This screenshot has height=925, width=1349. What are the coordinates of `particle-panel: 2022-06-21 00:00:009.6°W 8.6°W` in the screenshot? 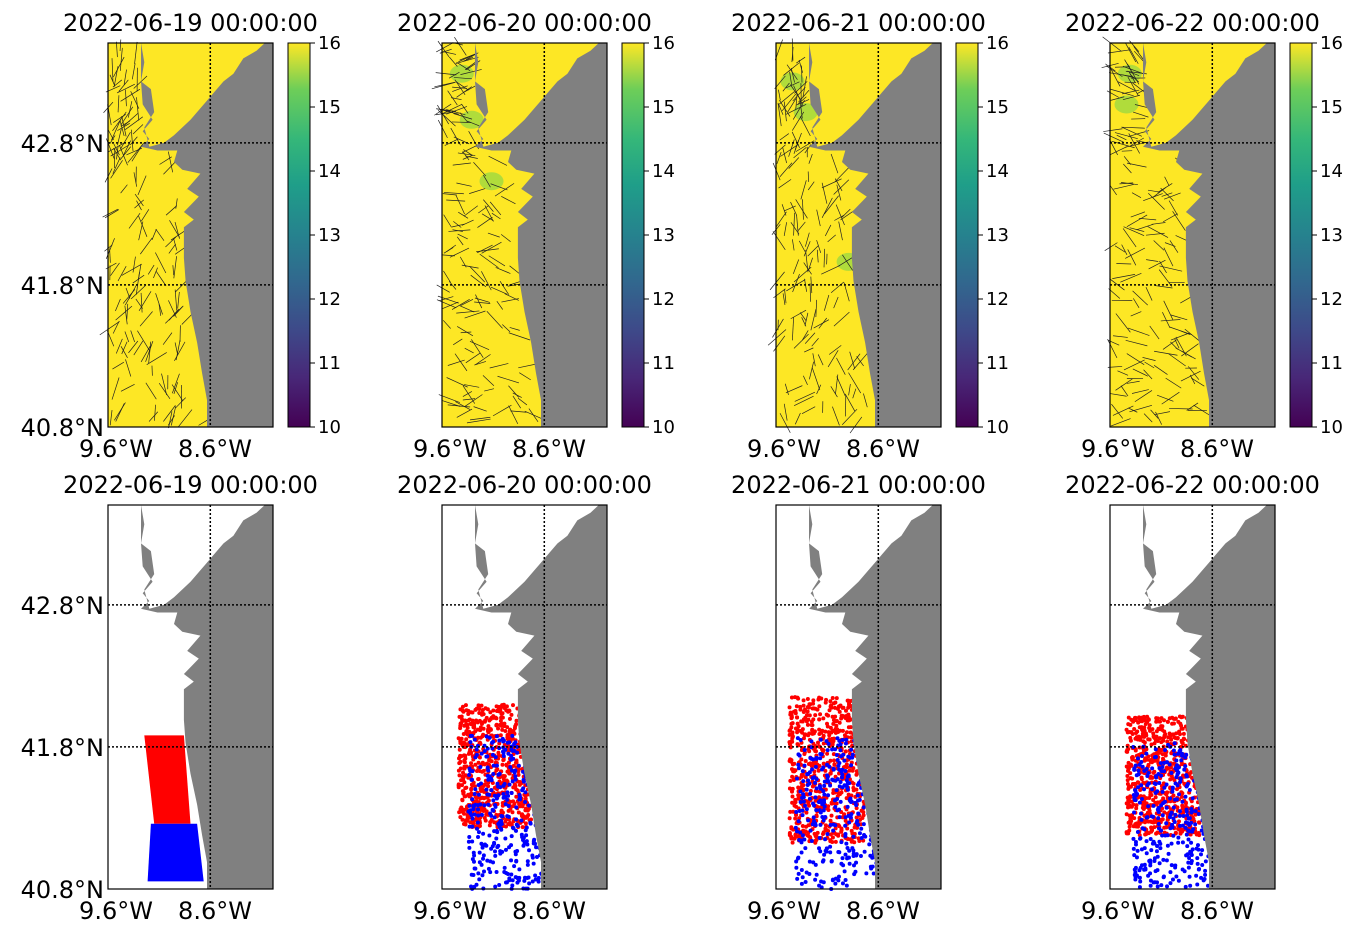 It's located at (858, 698).